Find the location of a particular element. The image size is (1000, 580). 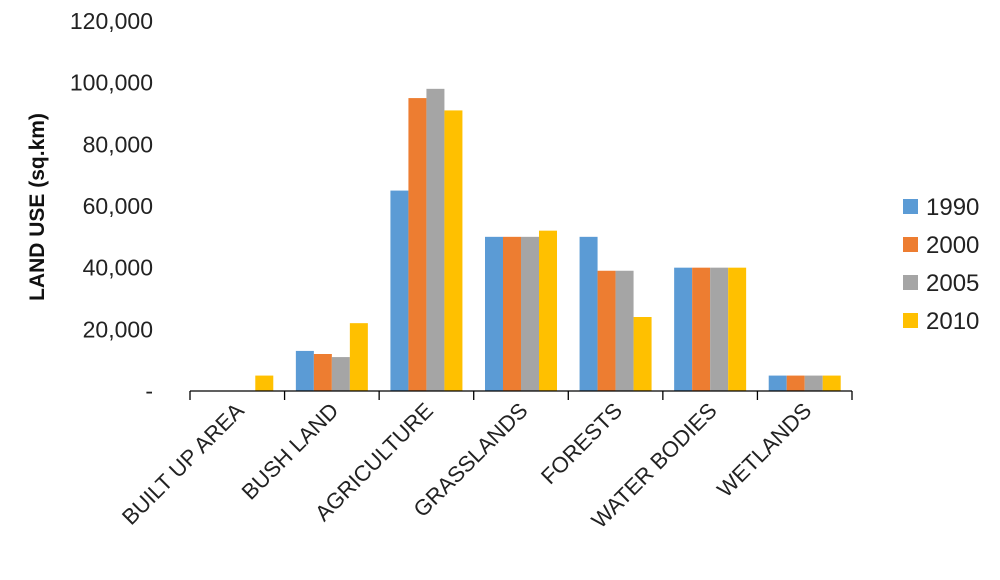

y-tick-label: 40,000 is located at coordinates (118, 268).